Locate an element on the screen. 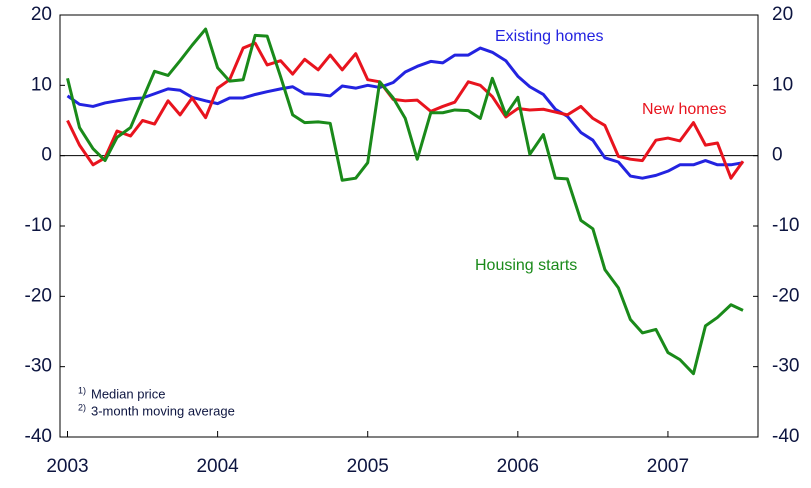 This screenshot has height=488, width=811. y-tick-label: -10 is located at coordinates (38, 225).